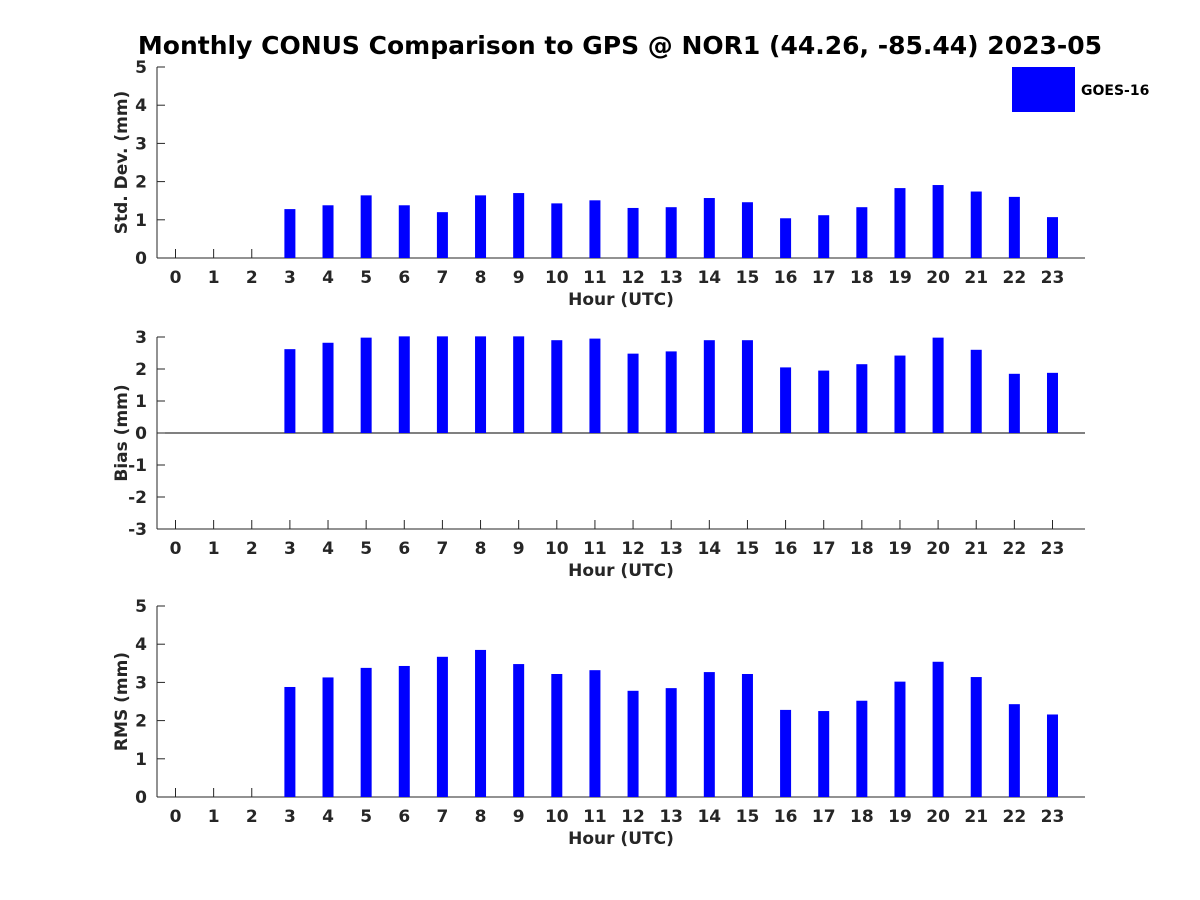  I want to click on x-tick-label: 23, so click(1053, 278).